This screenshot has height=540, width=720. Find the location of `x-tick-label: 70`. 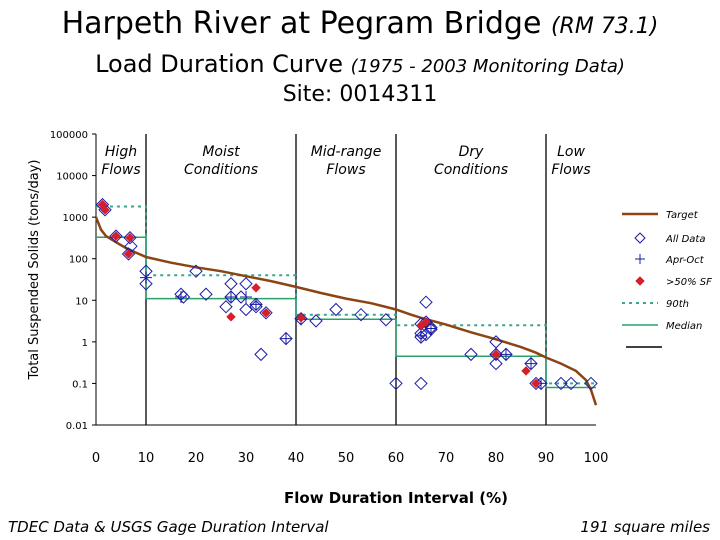

x-tick-label: 70 is located at coordinates (446, 458).